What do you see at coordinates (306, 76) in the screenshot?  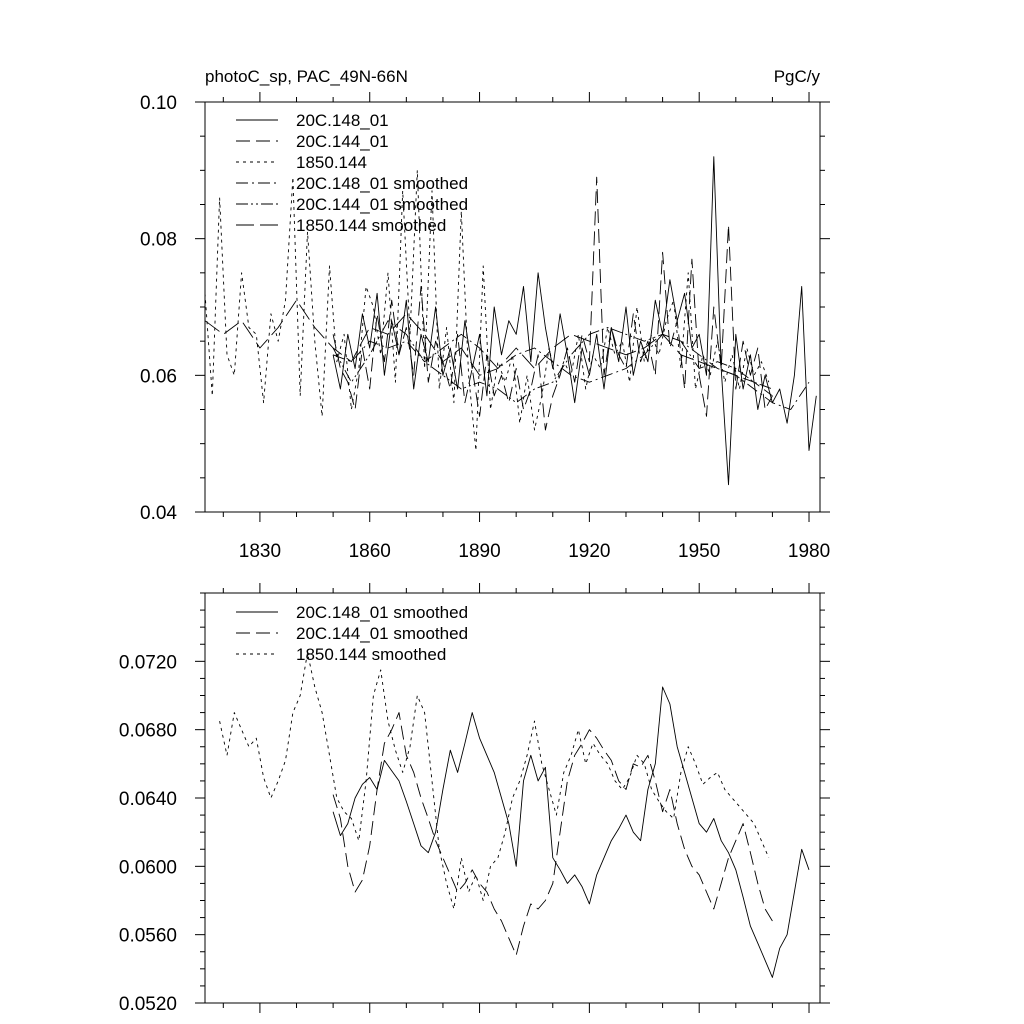 I see `top-panel-title: photoC_sp, PAC_49N-66N` at bounding box center [306, 76].